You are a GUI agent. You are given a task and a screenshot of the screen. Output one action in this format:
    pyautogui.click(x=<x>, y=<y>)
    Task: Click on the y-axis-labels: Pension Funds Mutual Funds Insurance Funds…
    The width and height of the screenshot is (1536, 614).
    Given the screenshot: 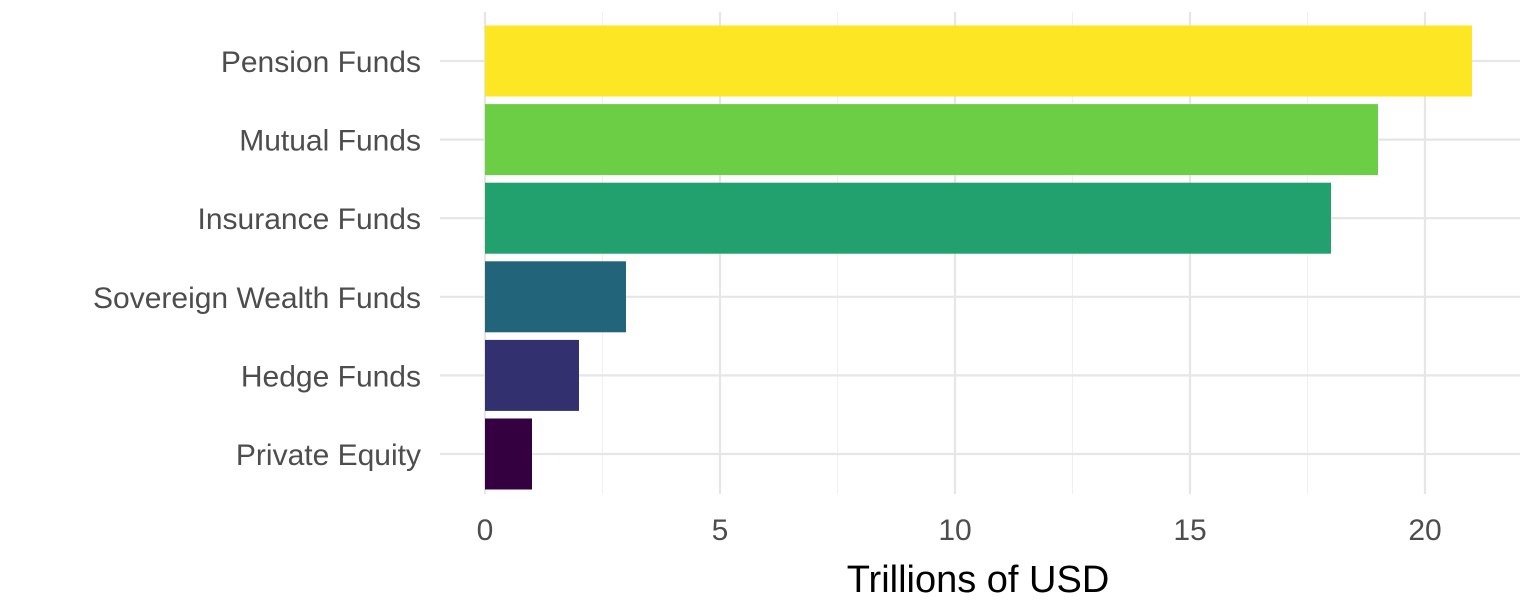 What is the action you would take?
    pyautogui.click(x=257, y=259)
    